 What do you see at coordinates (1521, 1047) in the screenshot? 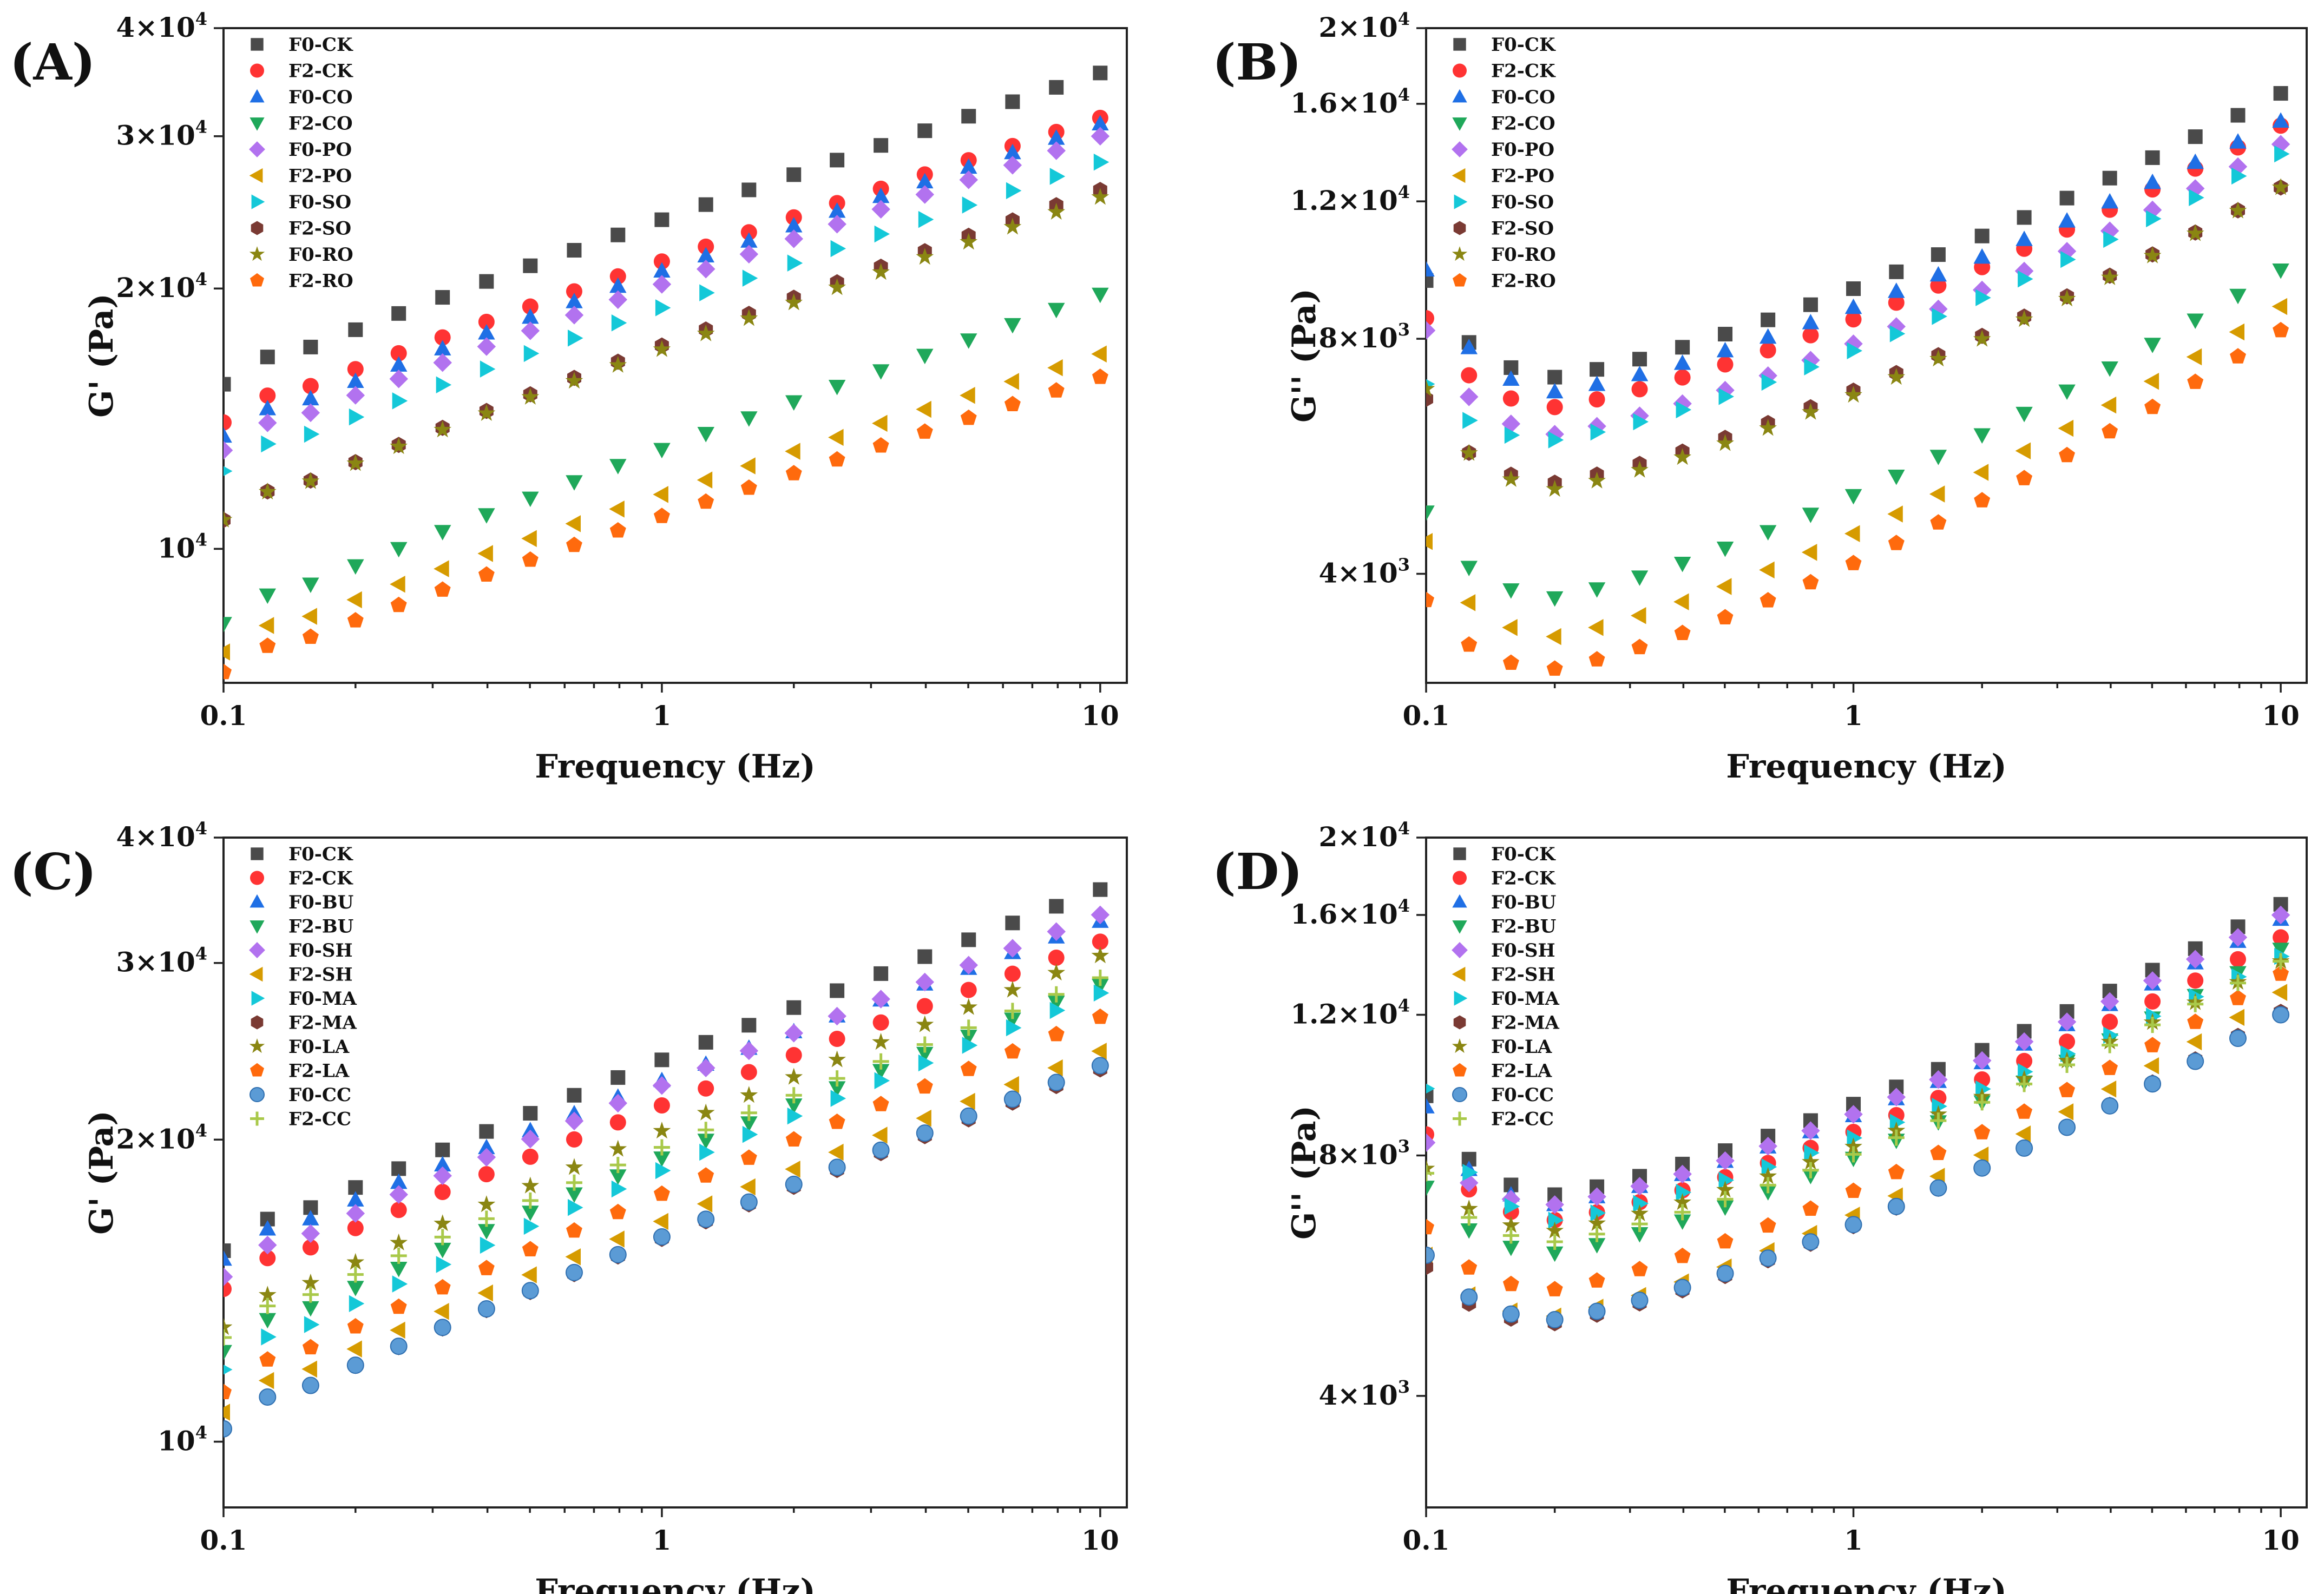
I see `legend-label: F0-LA` at bounding box center [1521, 1047].